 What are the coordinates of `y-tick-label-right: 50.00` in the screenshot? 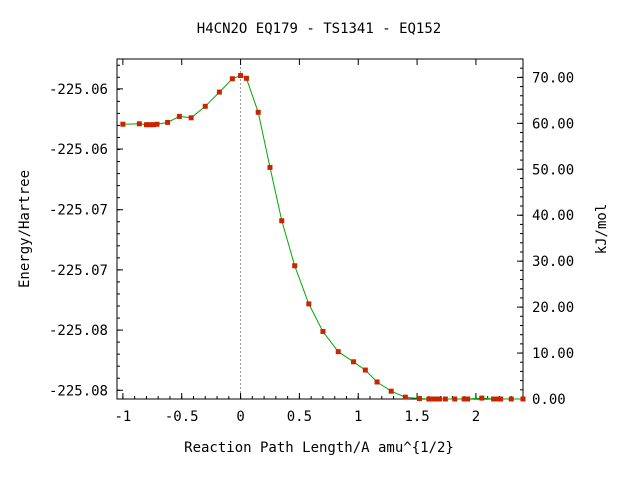 It's located at (553, 170).